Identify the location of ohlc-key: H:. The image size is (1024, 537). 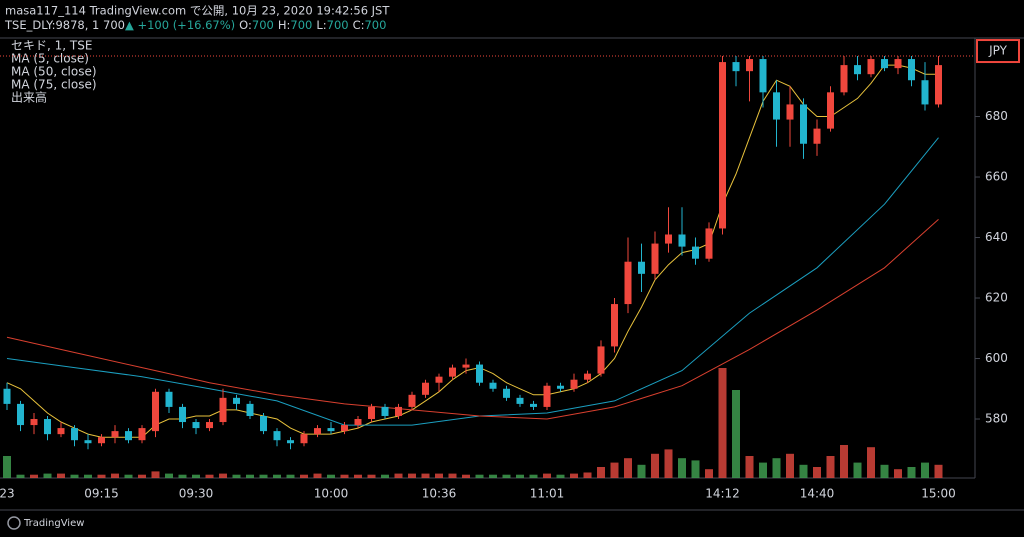
(284, 25).